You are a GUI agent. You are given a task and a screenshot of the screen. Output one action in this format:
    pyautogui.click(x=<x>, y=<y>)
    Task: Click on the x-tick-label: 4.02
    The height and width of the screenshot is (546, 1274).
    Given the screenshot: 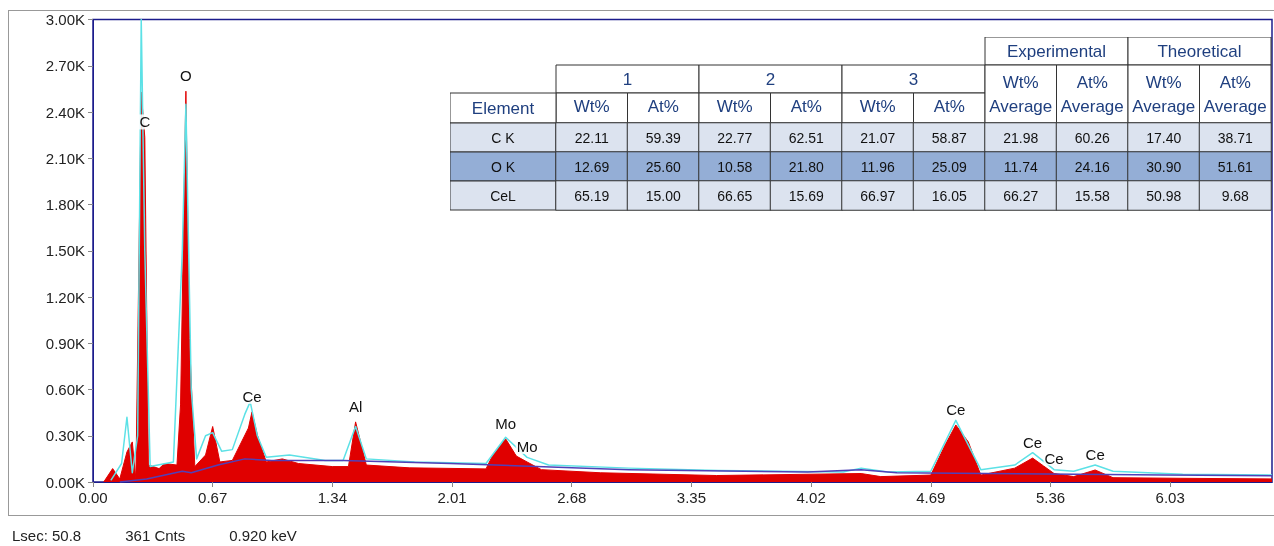 What is the action you would take?
    pyautogui.click(x=811, y=497)
    